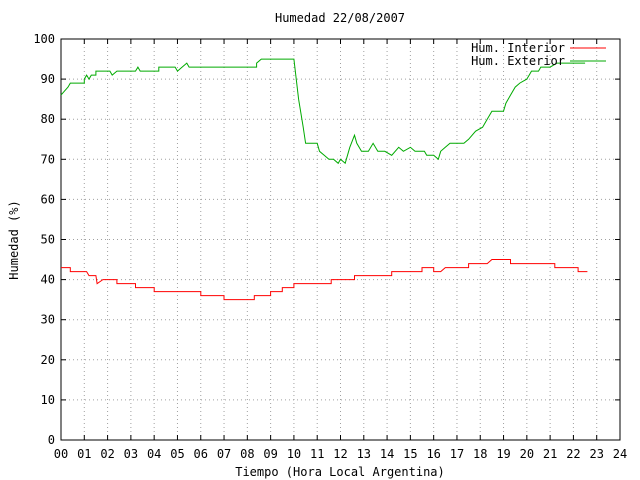 The image size is (640, 480). What do you see at coordinates (364, 454) in the screenshot?
I see `x-tick-label: 13` at bounding box center [364, 454].